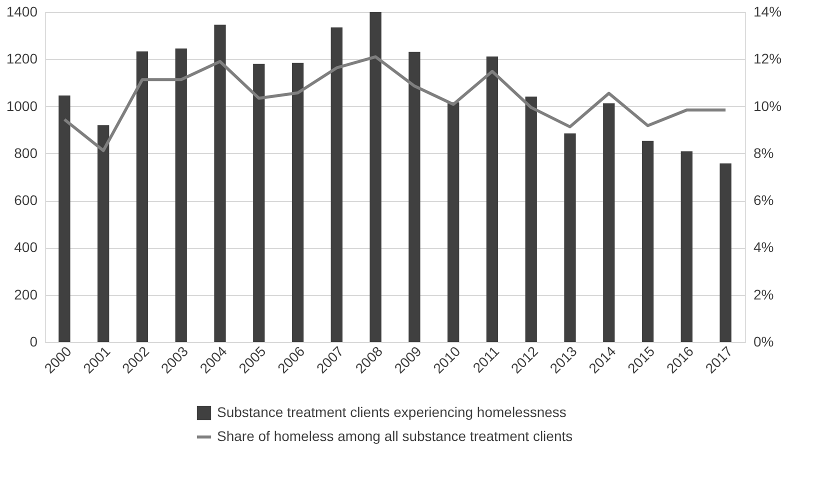 This screenshot has height=496, width=828. I want to click on y2-tick-label: 8%, so click(764, 152).